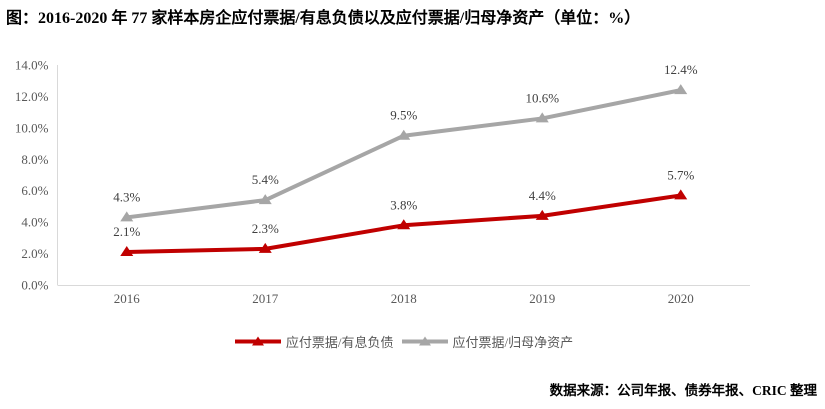 This screenshot has width=825, height=409. I want to click on data-label: 4.4%, so click(542, 195).